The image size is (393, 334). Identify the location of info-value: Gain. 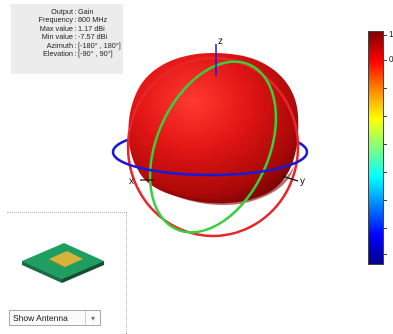
(86, 11).